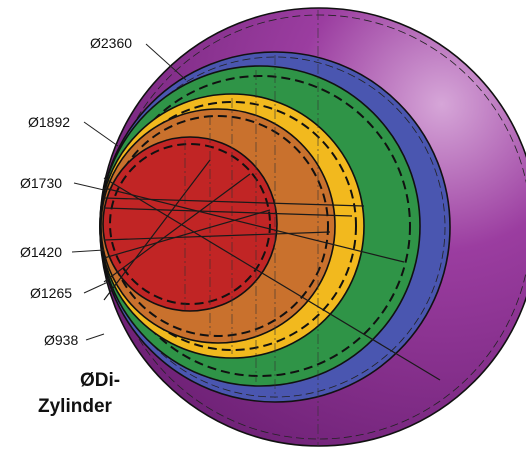 This screenshot has height=450, width=526. Describe the element at coordinates (49, 122) in the screenshot. I see `label-d1892: Ø1892` at that location.